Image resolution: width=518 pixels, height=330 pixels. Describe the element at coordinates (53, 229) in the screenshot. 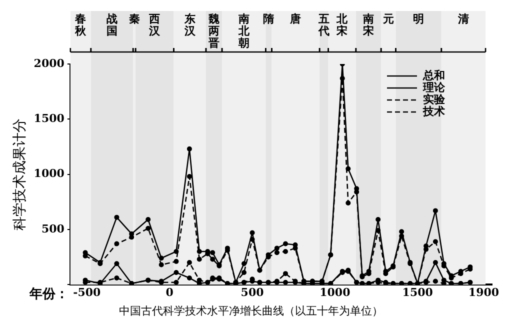

I see `y-tick-label: 500` at that location.